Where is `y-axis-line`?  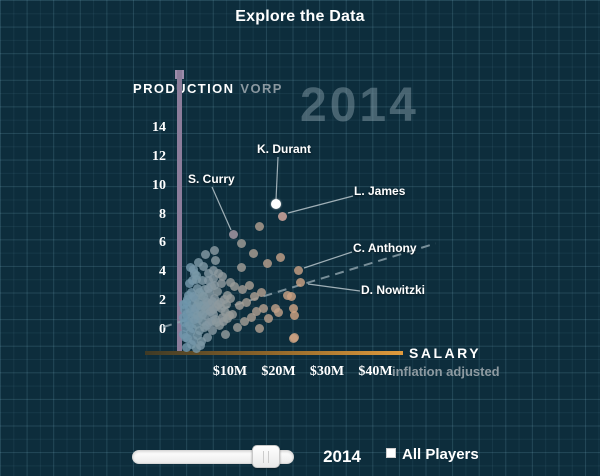 y-axis-line is located at coordinates (179, 211).